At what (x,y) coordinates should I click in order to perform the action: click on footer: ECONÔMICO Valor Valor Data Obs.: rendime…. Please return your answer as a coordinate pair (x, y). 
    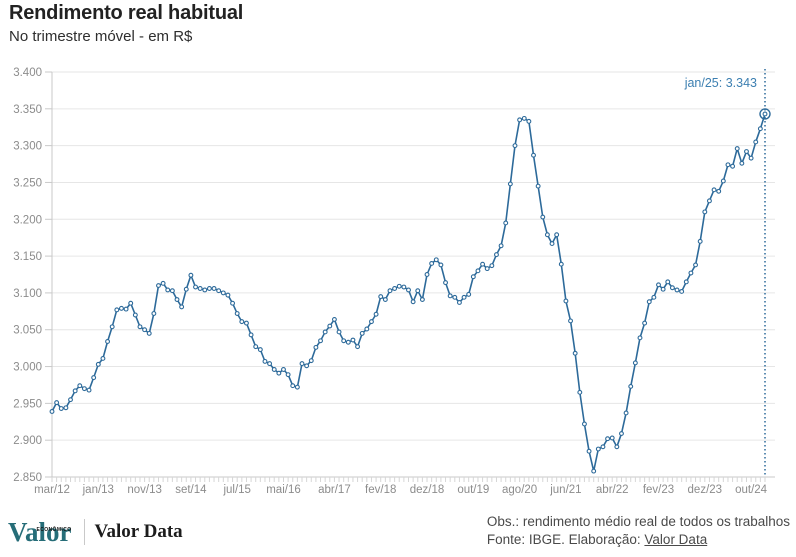
    Looking at the image, I should click on (399, 531).